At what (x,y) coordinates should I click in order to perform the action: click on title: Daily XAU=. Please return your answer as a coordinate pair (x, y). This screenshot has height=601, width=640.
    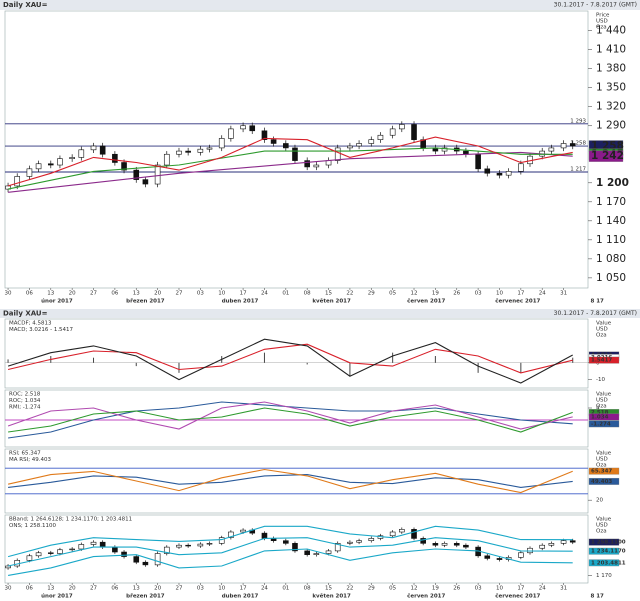
    Looking at the image, I should click on (25, 314).